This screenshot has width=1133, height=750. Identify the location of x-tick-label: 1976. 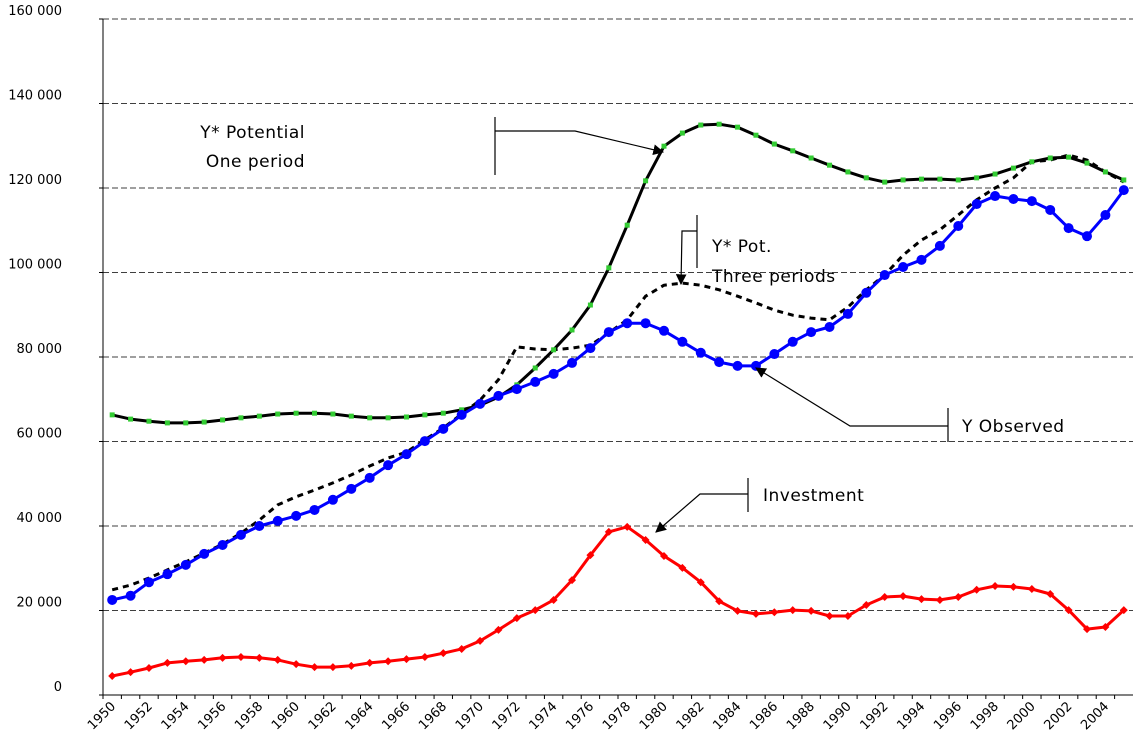
(580, 716).